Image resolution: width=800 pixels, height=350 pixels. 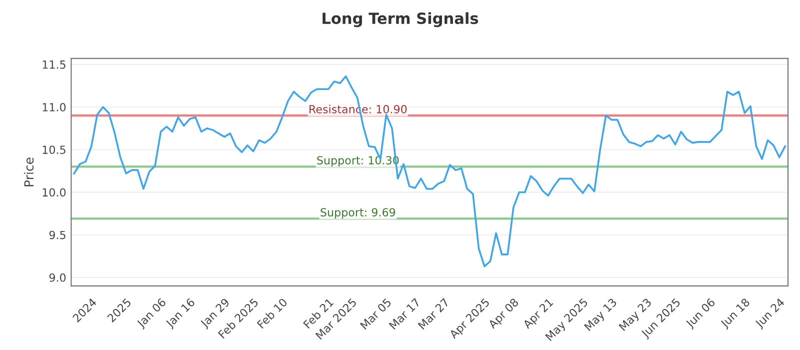 What do you see at coordinates (770, 314) in the screenshot?
I see `x-tick-label: Jun 24` at bounding box center [770, 314].